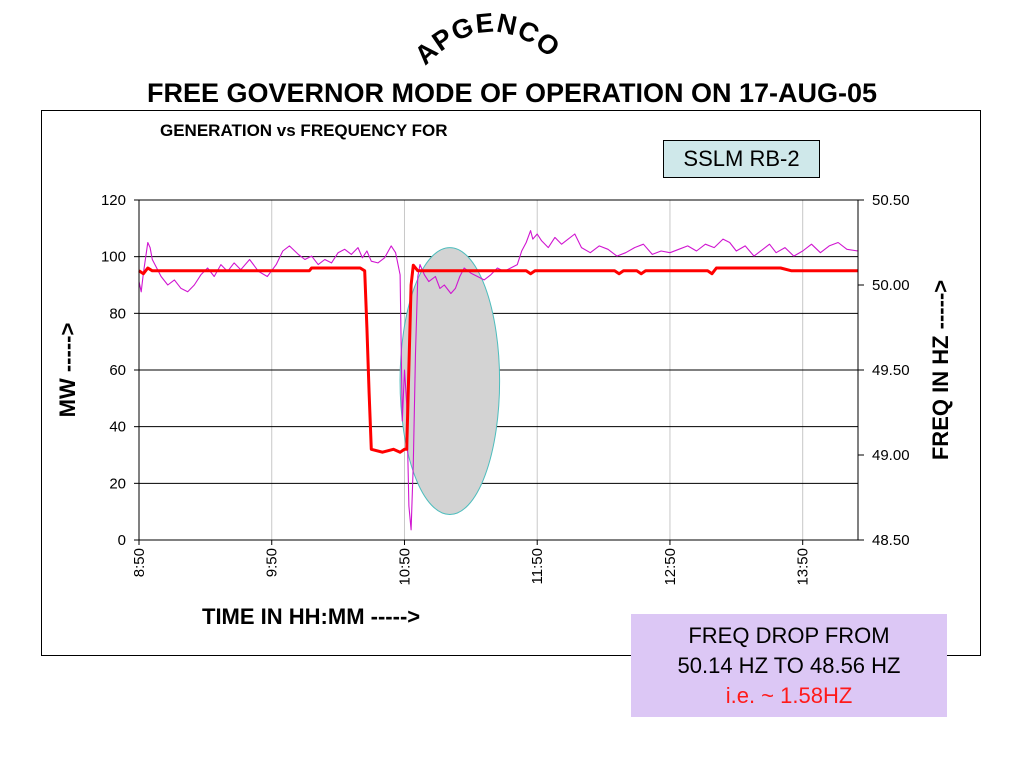 This screenshot has height=768, width=1024. What do you see at coordinates (940, 370) in the screenshot?
I see `y-axis-right-label: FREQ IN HZ ----->` at bounding box center [940, 370].